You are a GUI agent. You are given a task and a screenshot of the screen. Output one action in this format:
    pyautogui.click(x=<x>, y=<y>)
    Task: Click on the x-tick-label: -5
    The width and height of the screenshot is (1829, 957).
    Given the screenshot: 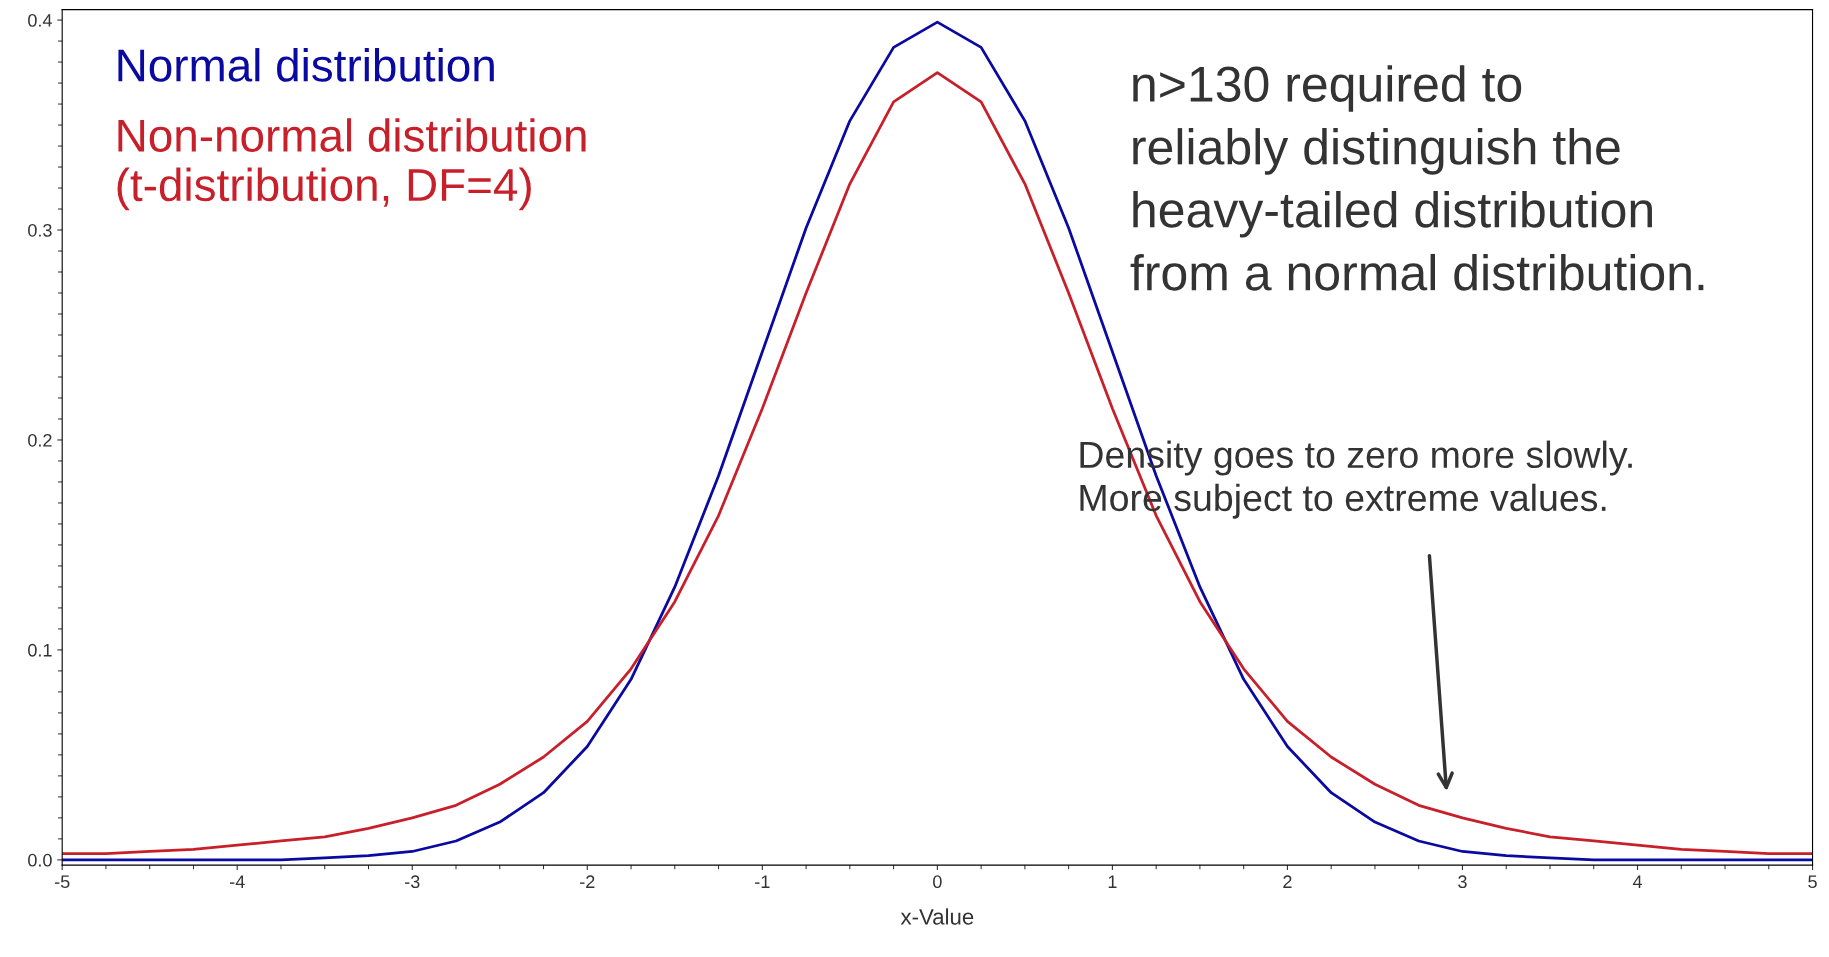 What is the action you would take?
    pyautogui.click(x=62, y=882)
    